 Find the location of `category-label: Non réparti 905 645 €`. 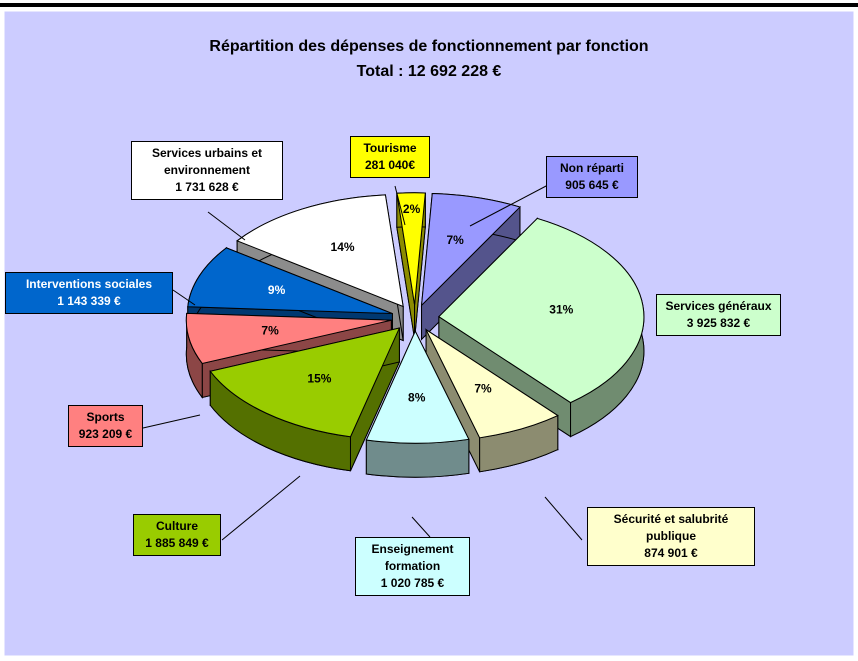

category-label: Non réparti 905 645 € is located at coordinates (592, 177).